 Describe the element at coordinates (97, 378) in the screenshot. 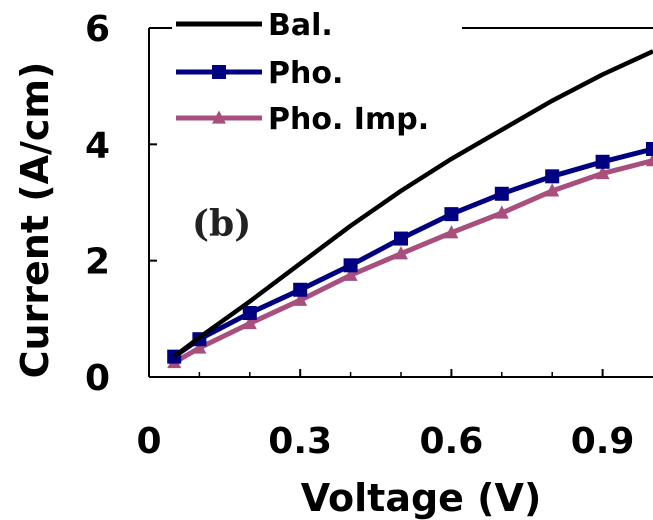

I see `y-tick-label: 0` at that location.